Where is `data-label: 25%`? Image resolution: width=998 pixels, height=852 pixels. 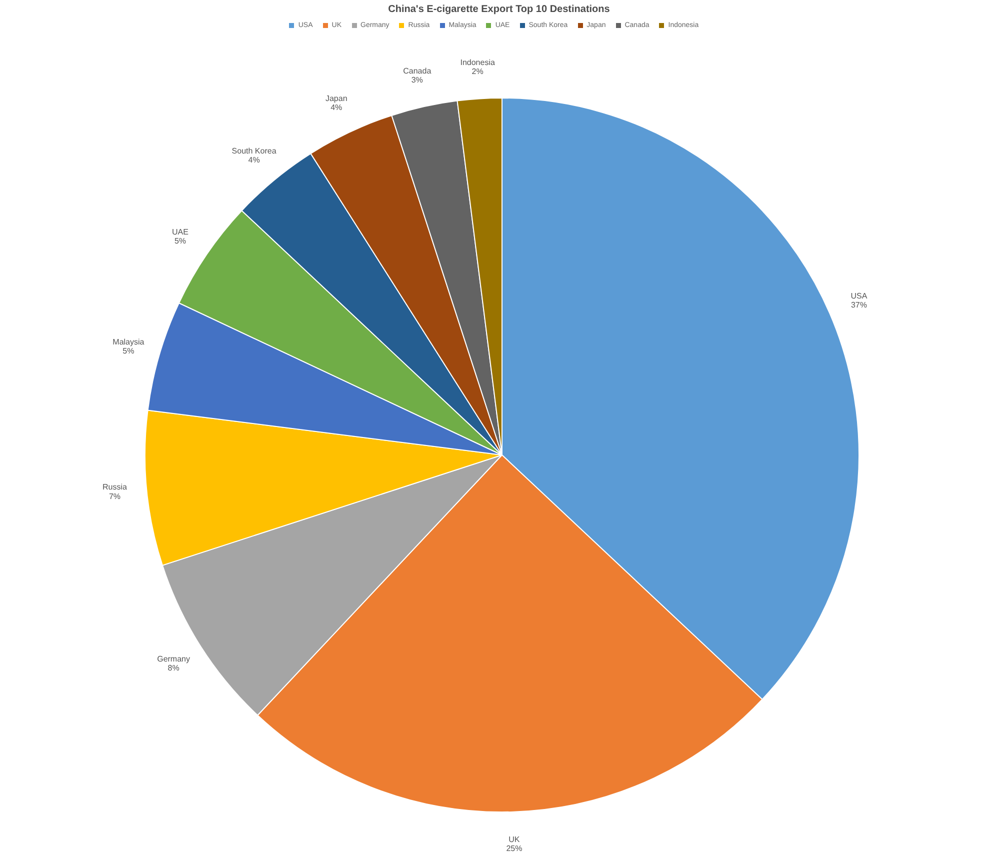 data-label: 25% is located at coordinates (514, 848).